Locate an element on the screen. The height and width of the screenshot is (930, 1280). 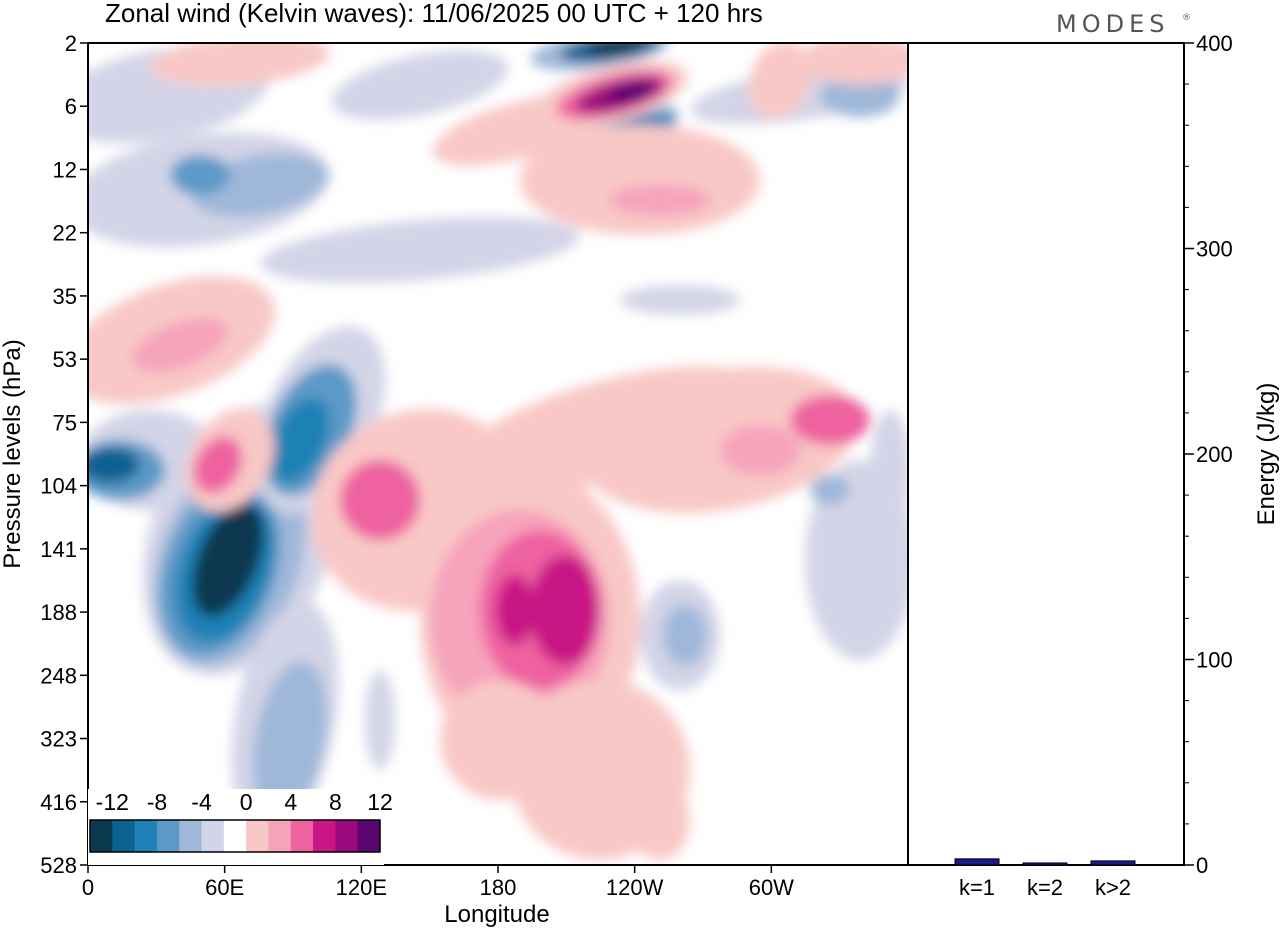
energy-axis: 0 100 200 300 400 is located at coordinates (1208, 454).